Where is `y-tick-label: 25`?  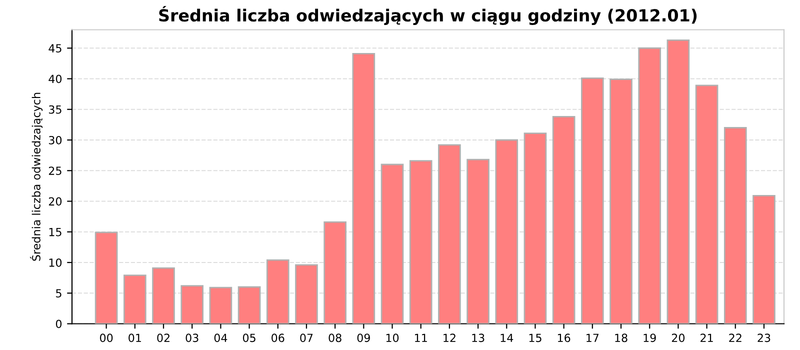 y-tick-label: 25 is located at coordinates (55, 171).